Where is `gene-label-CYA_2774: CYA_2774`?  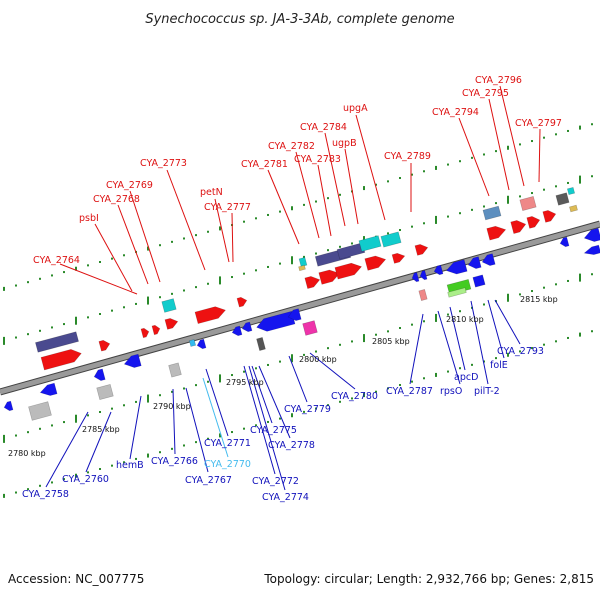 gene-label-CYA_2774: CYA_2774 is located at coordinates (285, 497).